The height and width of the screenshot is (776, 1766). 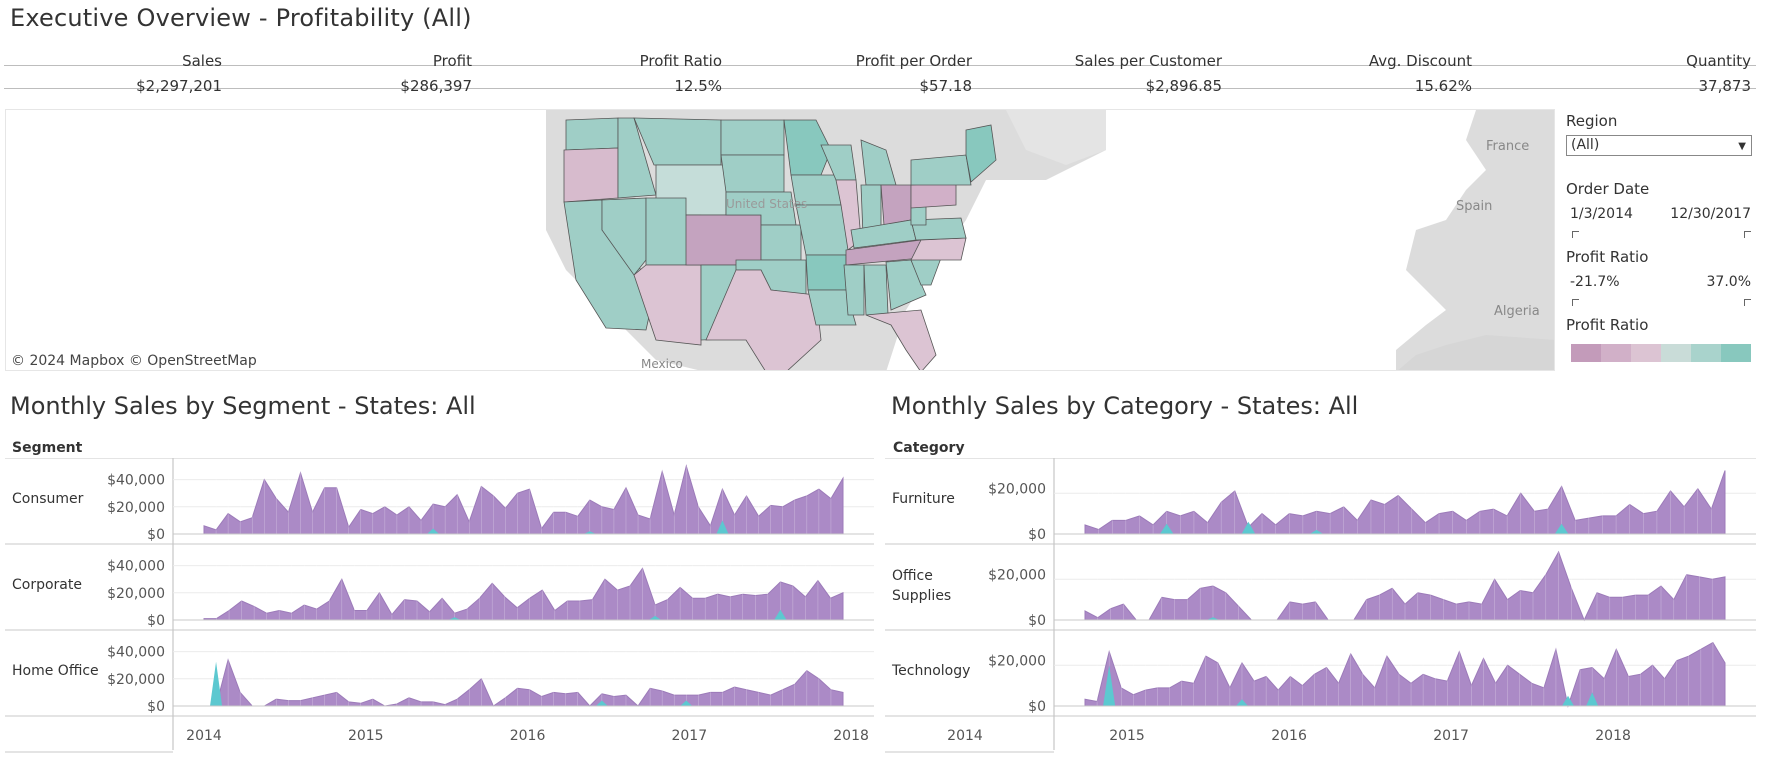 I want to click on state-minnesota, so click(x=807, y=147).